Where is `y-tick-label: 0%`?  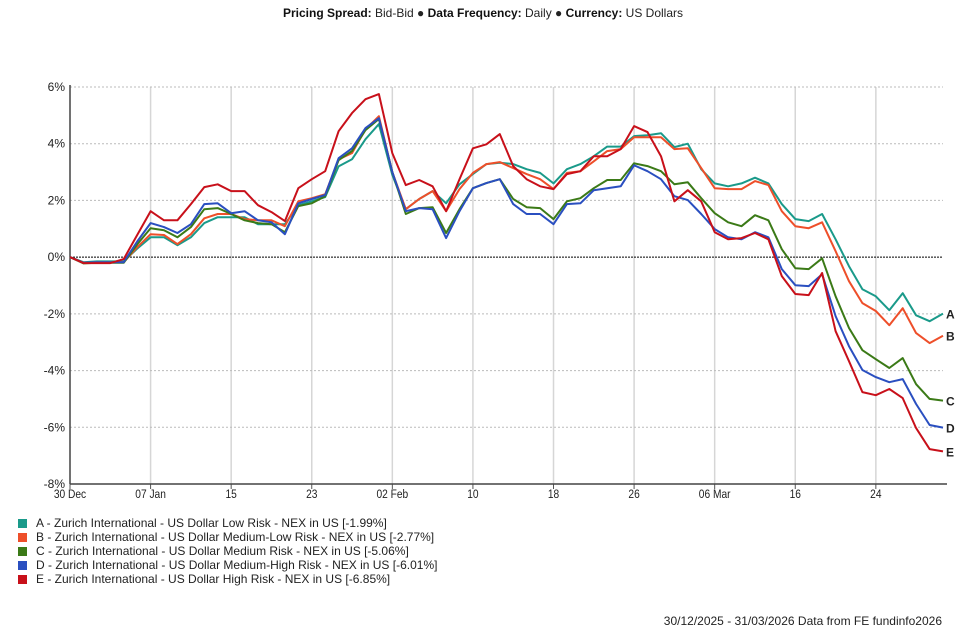
y-tick-label: 0% is located at coordinates (57, 257).